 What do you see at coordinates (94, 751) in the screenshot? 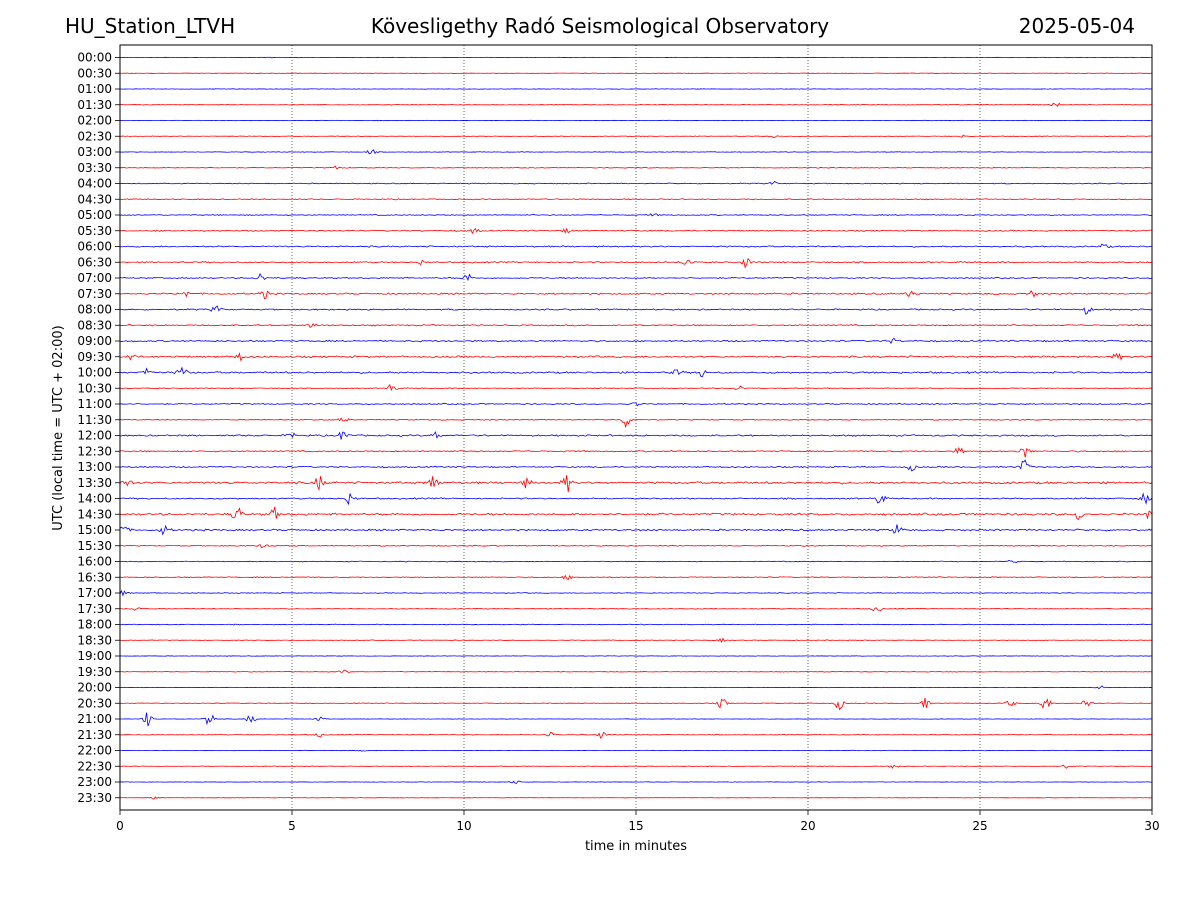
I see `y-tick-label: 22:00` at bounding box center [94, 751].